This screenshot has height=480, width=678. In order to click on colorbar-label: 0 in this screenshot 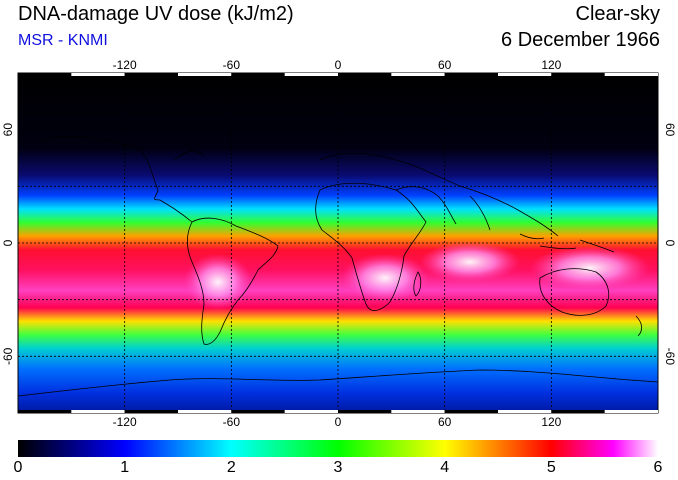, I will do `click(18, 467)`.